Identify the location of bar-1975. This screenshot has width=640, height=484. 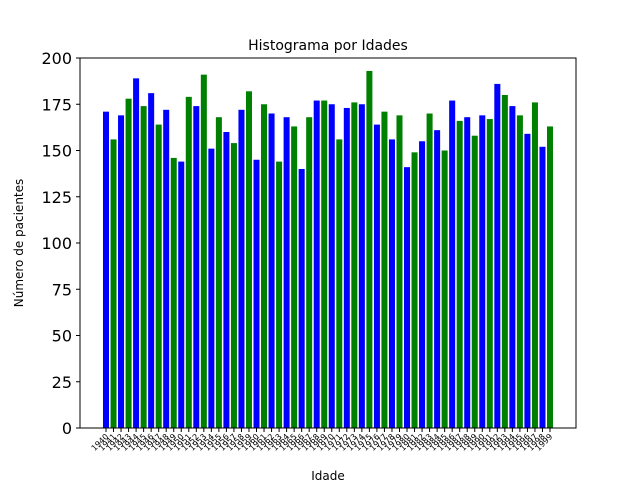
(369, 249).